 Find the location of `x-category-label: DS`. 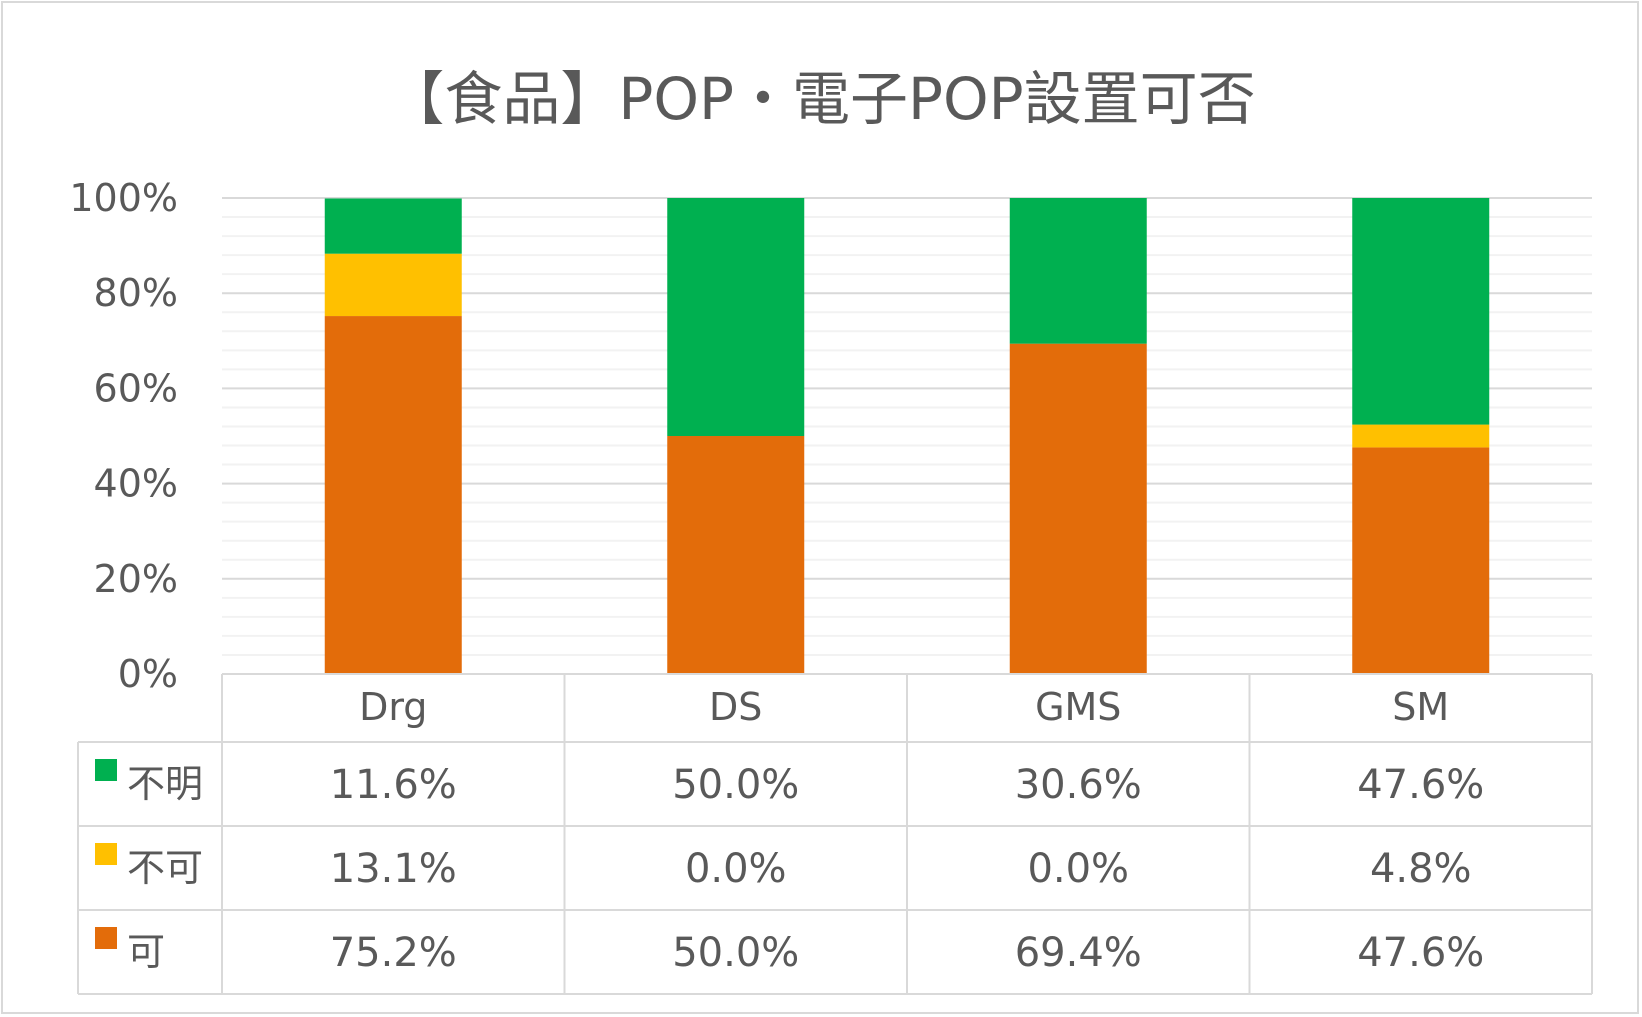

x-category-label: DS is located at coordinates (735, 707).